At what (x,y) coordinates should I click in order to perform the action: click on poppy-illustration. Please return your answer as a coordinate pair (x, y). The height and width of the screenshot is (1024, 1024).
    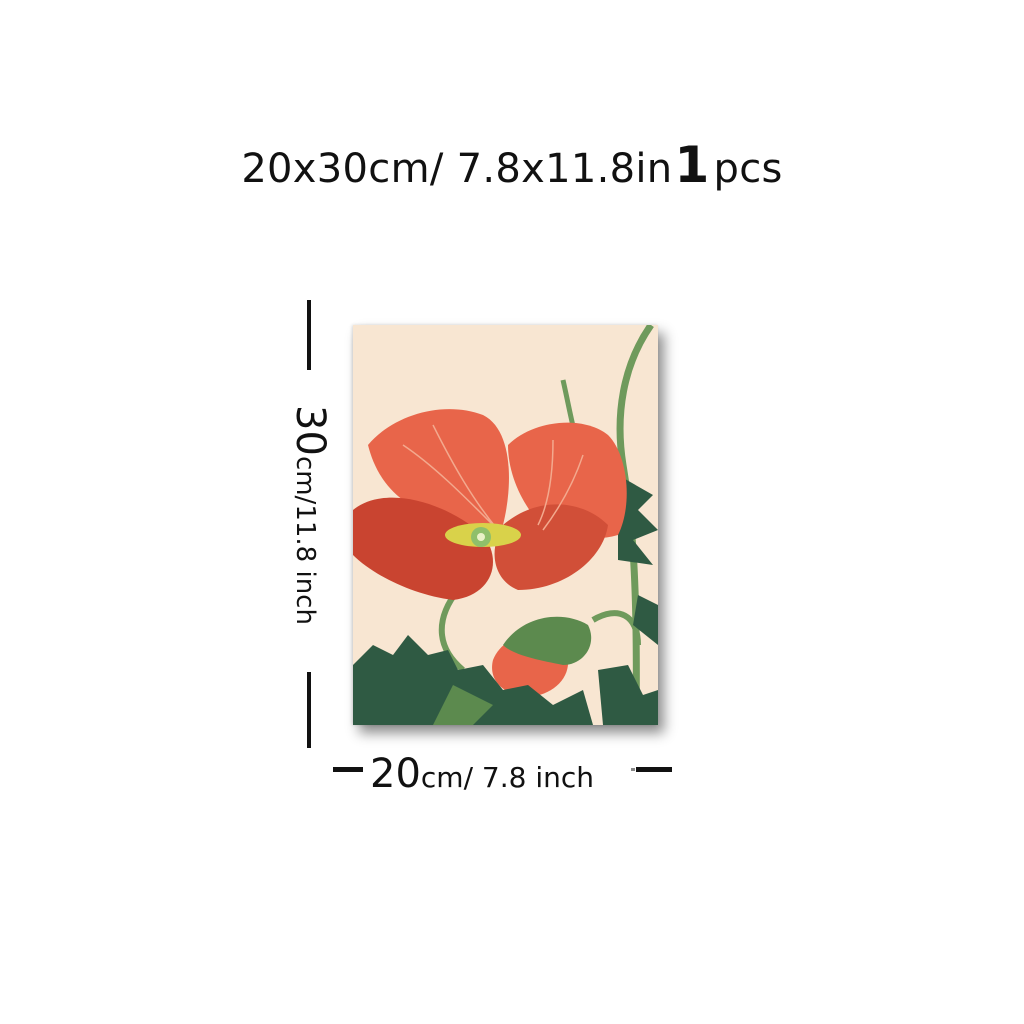
    Looking at the image, I should click on (505, 525).